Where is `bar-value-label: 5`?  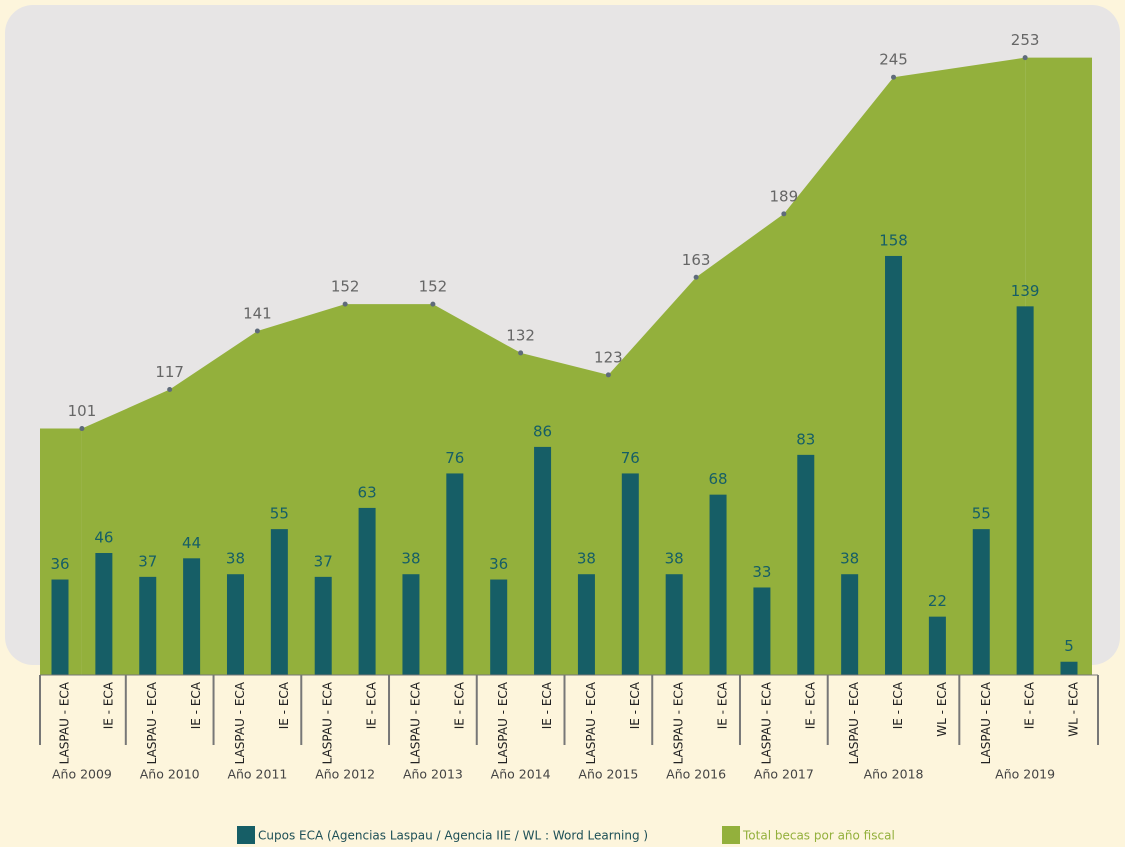
bar-value-label: 5 is located at coordinates (1069, 646).